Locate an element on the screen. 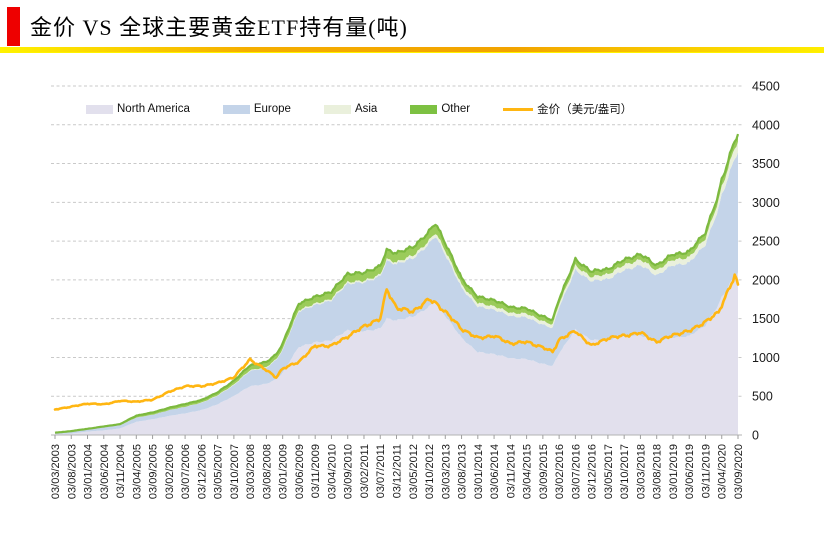 The height and width of the screenshot is (543, 824). x-axis-label: 03/03/2008 is located at coordinates (251, 471).